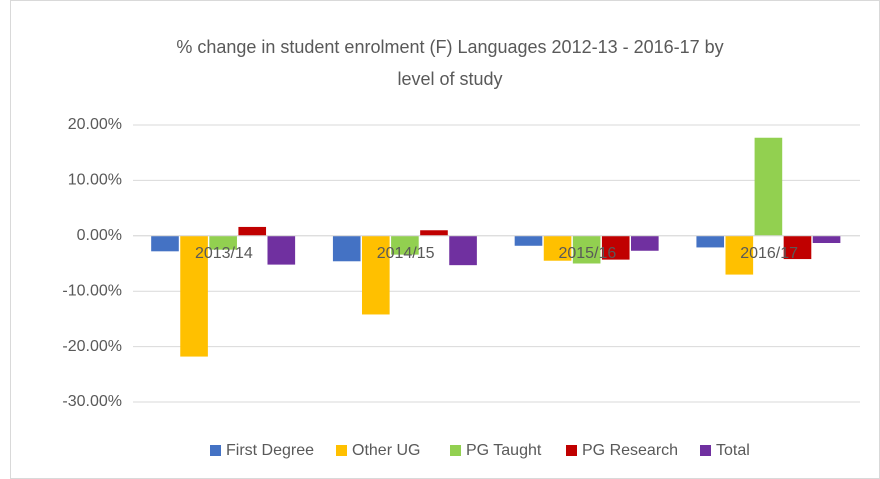 Image resolution: width=880 pixels, height=479 pixels. I want to click on x-tick-label: 2014/15, so click(406, 253).